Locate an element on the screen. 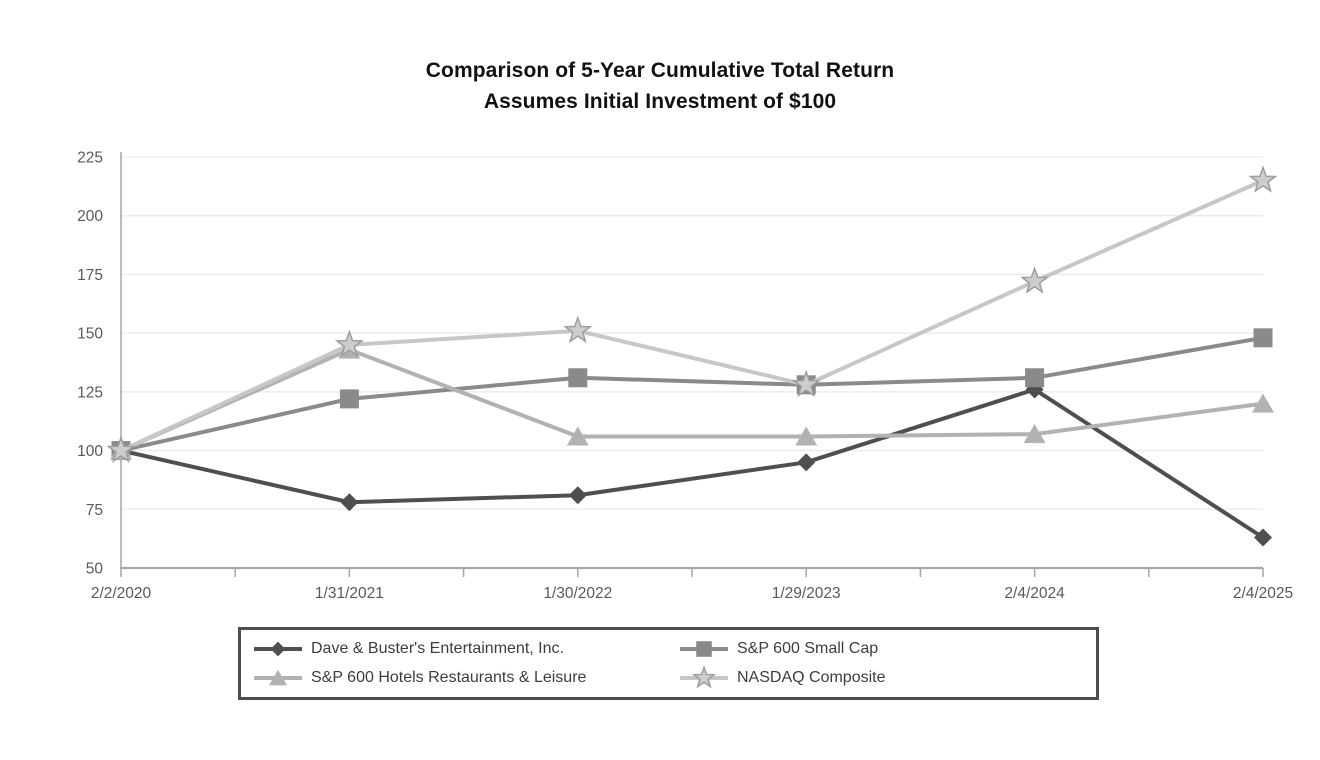  x-tick-label: 2/2/2020 is located at coordinates (121, 593).